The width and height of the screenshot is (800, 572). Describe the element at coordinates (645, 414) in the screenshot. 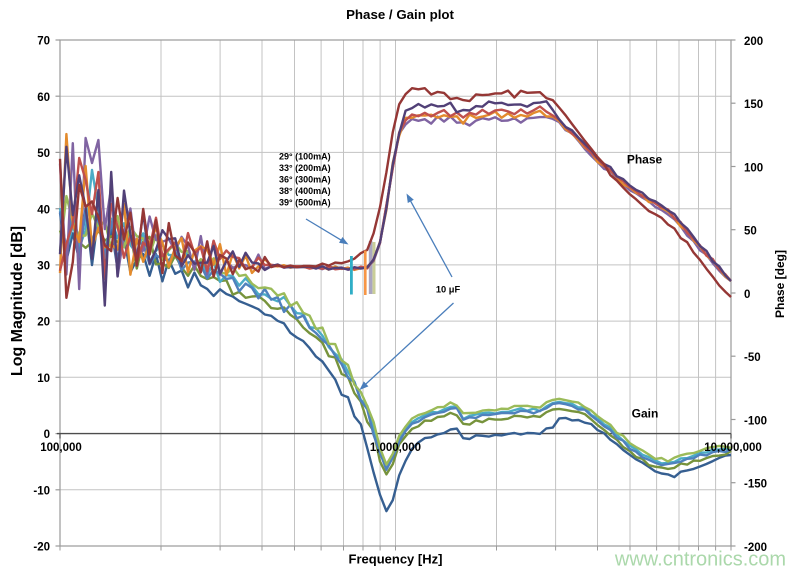

I see `svg-text: Gain` at that location.